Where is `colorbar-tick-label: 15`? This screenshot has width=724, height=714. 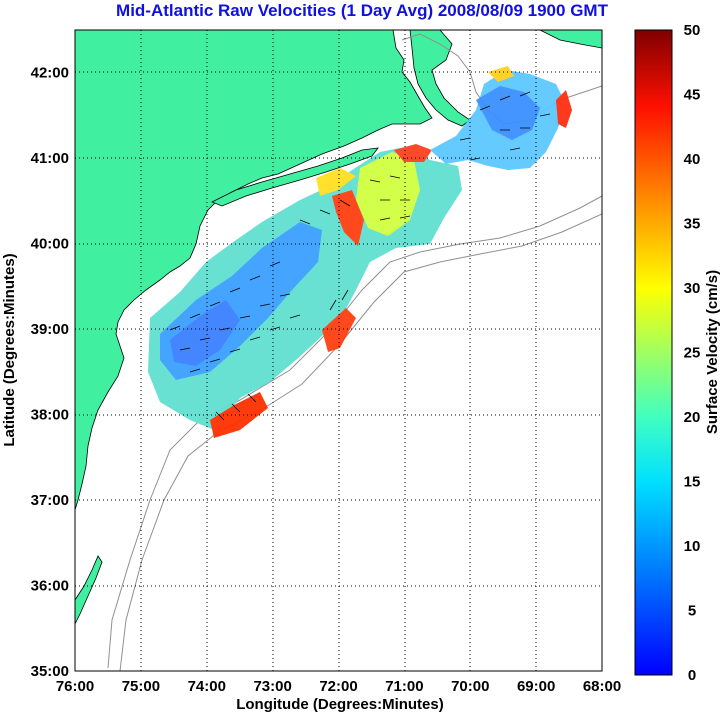
colorbar-tick-label: 15 is located at coordinates (692, 482).